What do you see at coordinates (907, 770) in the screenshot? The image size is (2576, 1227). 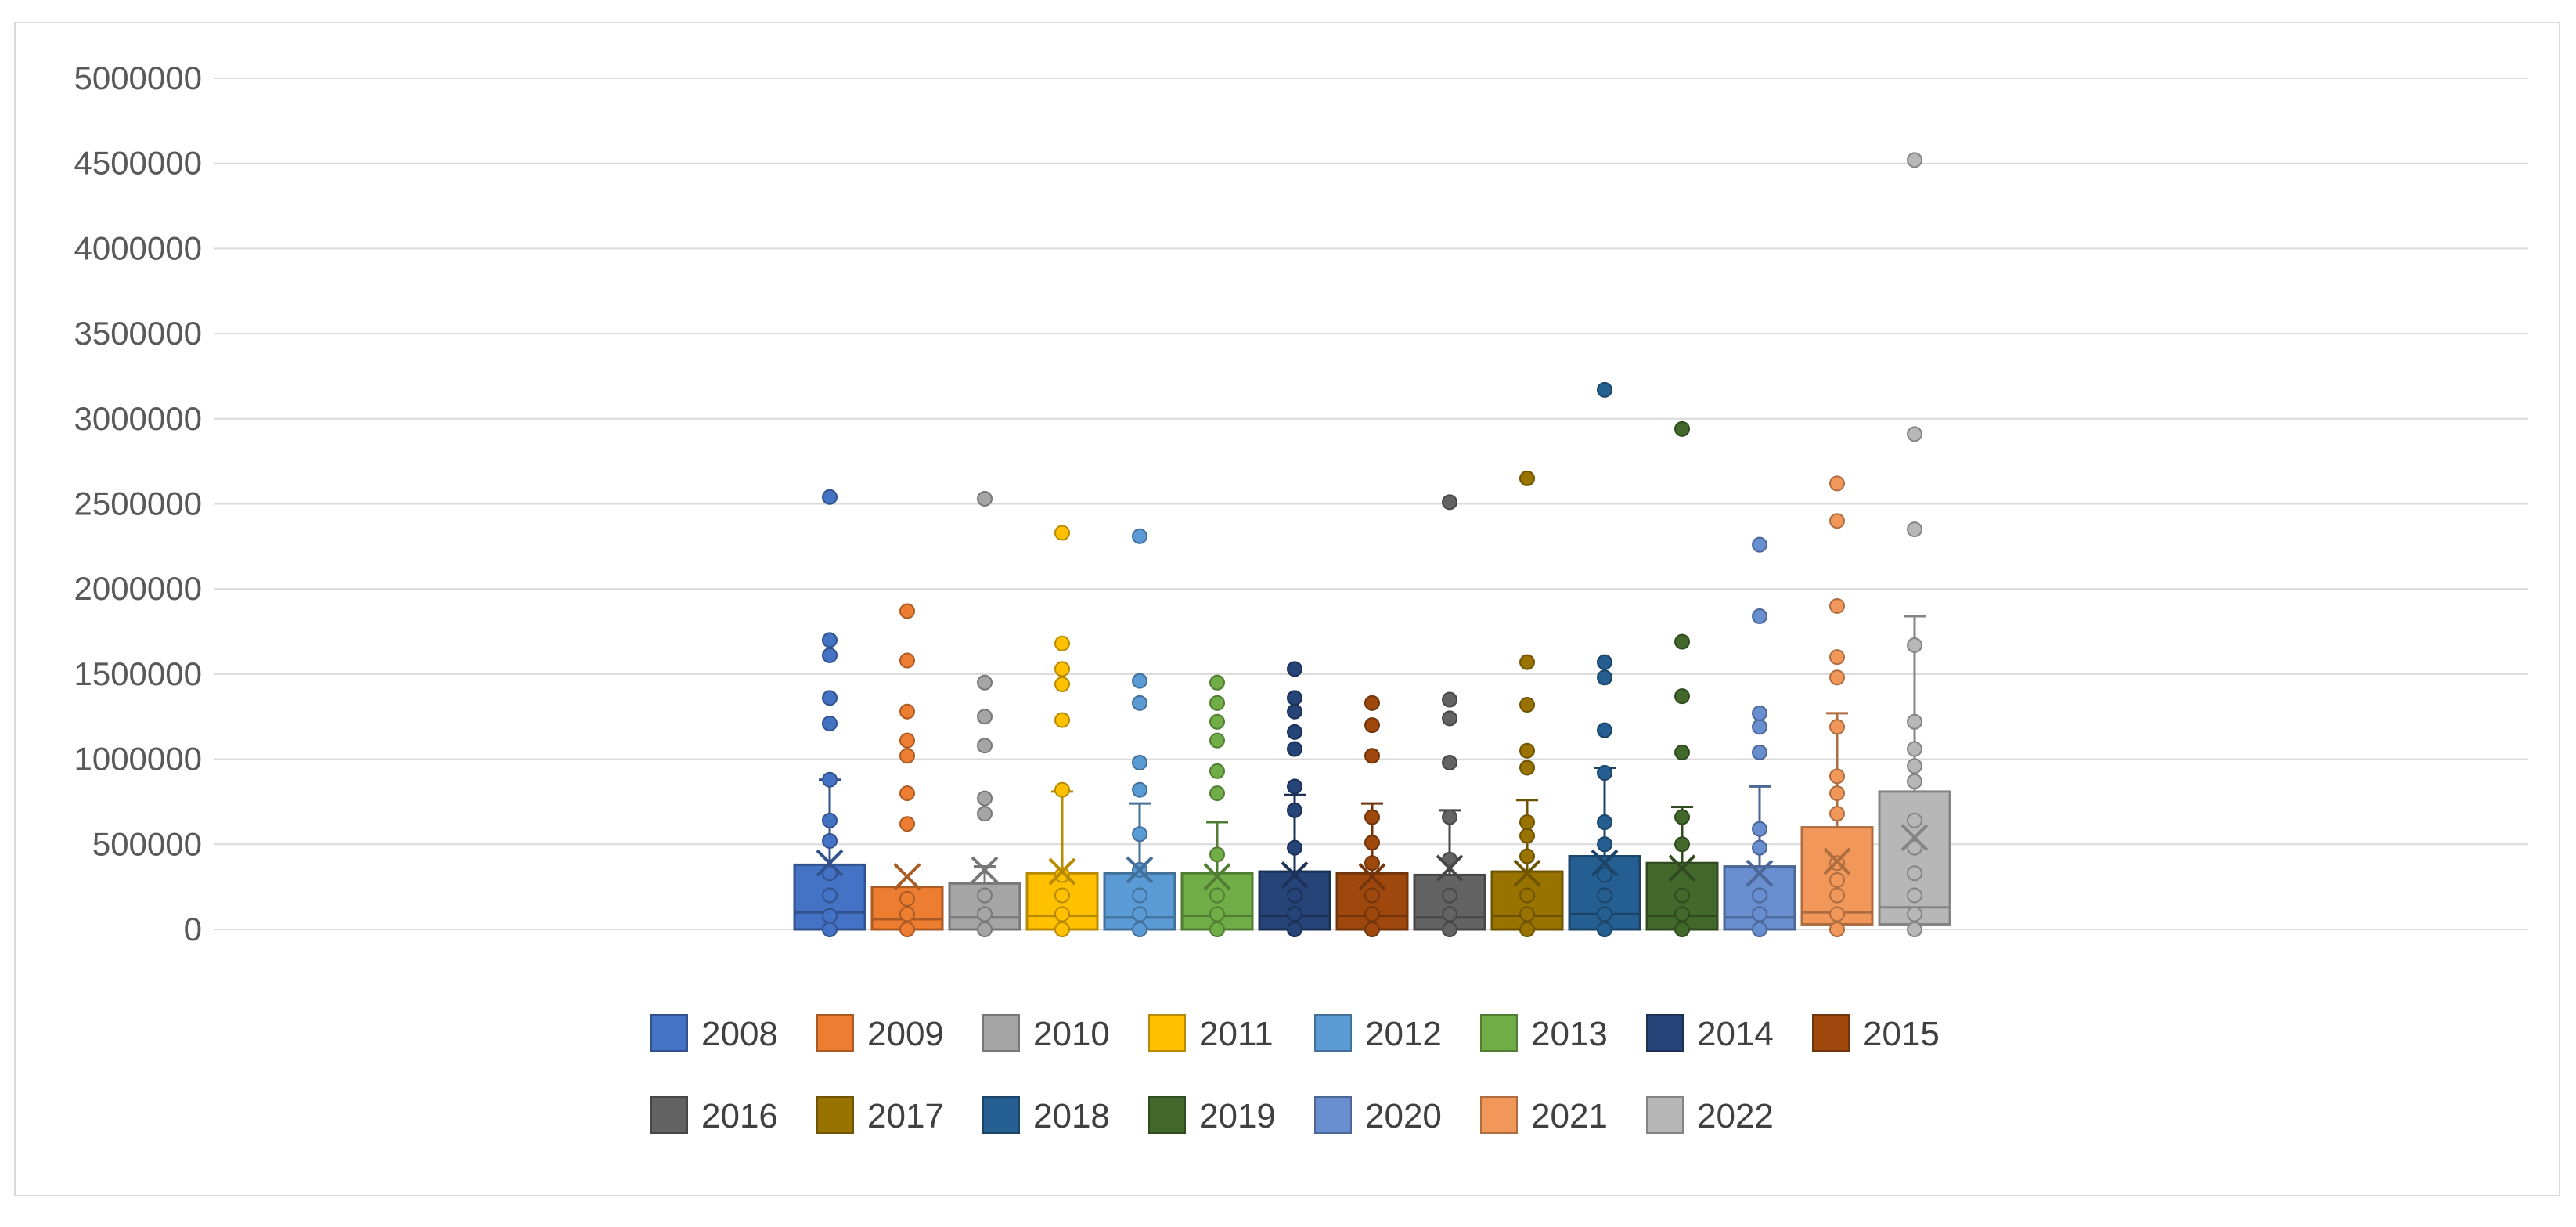 I see `box-2009` at bounding box center [907, 770].